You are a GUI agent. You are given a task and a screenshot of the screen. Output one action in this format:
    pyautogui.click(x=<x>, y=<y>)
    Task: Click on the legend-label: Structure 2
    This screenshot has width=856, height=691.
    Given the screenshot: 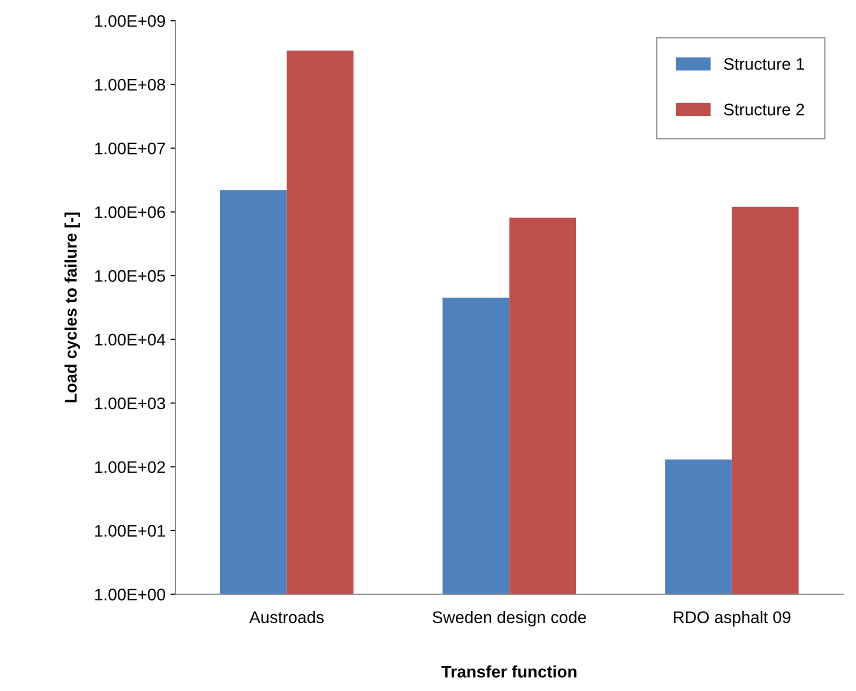 What is the action you would take?
    pyautogui.click(x=764, y=110)
    